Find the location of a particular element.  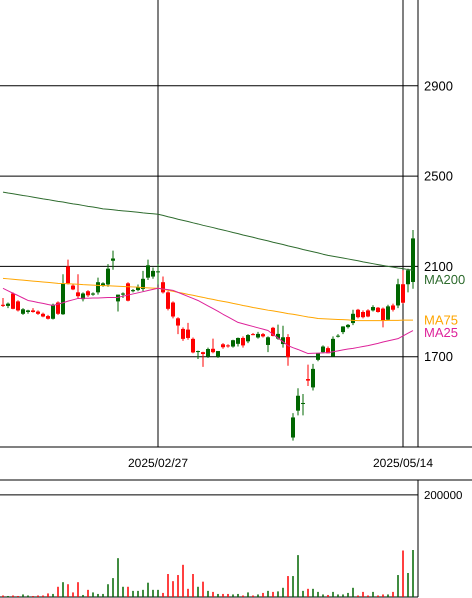

y-tick-label: 1700 is located at coordinates (438, 356).